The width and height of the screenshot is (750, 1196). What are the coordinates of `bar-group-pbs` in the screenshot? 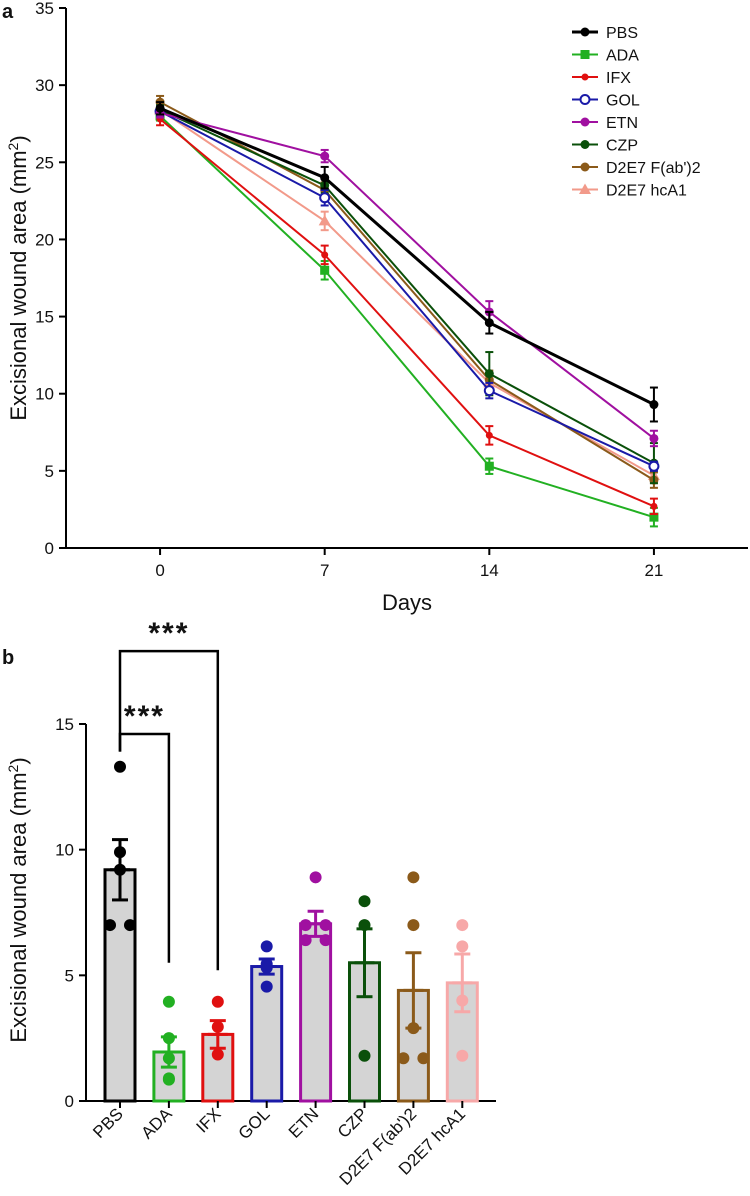 It's located at (120, 931).